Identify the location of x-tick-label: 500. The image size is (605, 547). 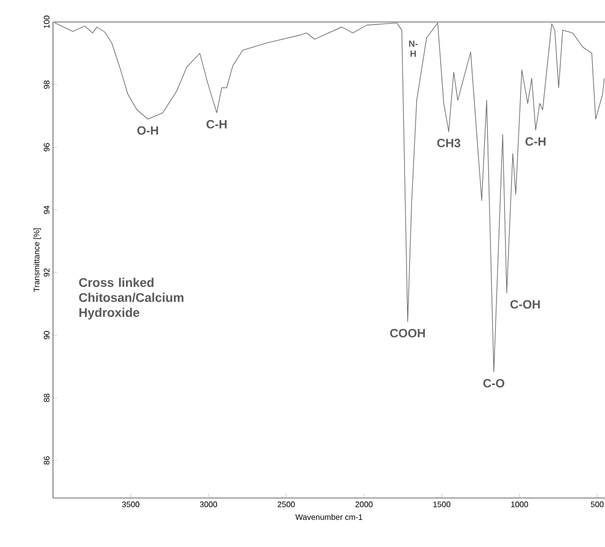
(597, 505).